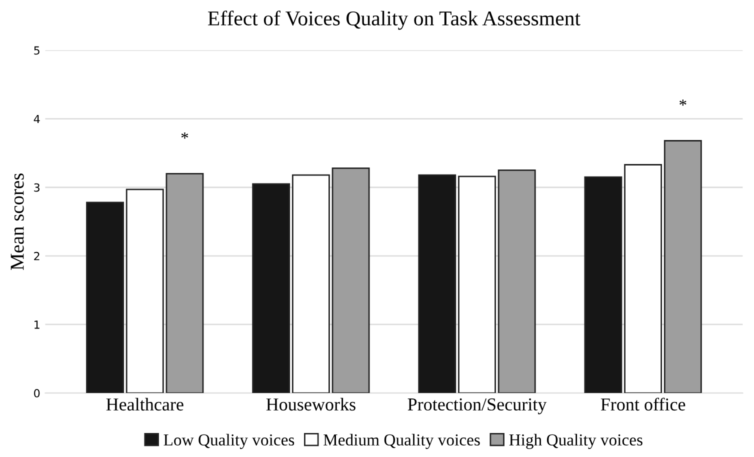 The image size is (754, 457). What do you see at coordinates (643, 404) in the screenshot?
I see `x-tick-label: Front office` at bounding box center [643, 404].